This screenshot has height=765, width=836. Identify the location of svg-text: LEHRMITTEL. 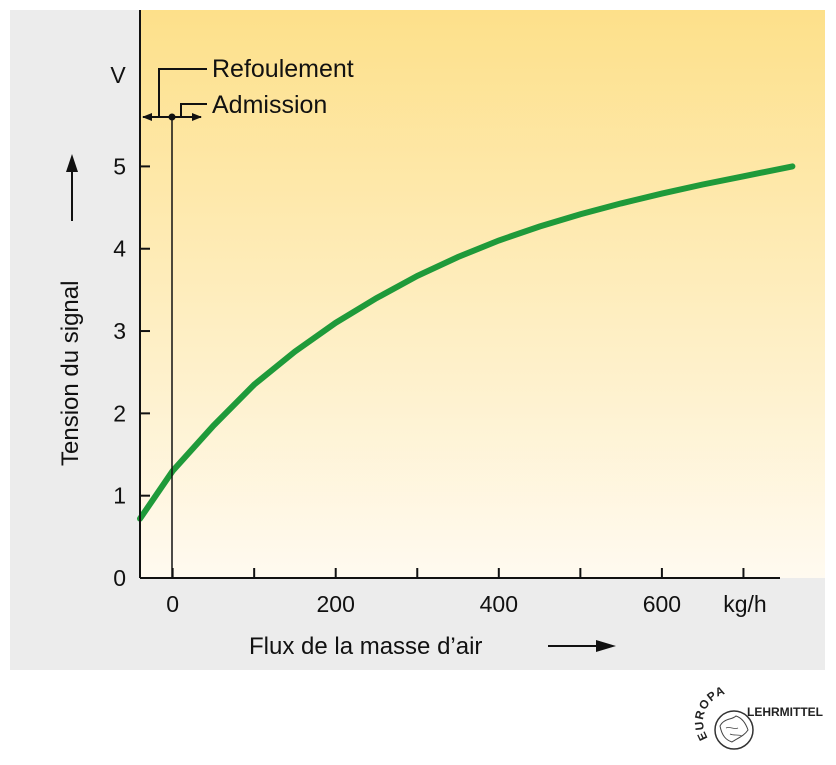
(785, 712).